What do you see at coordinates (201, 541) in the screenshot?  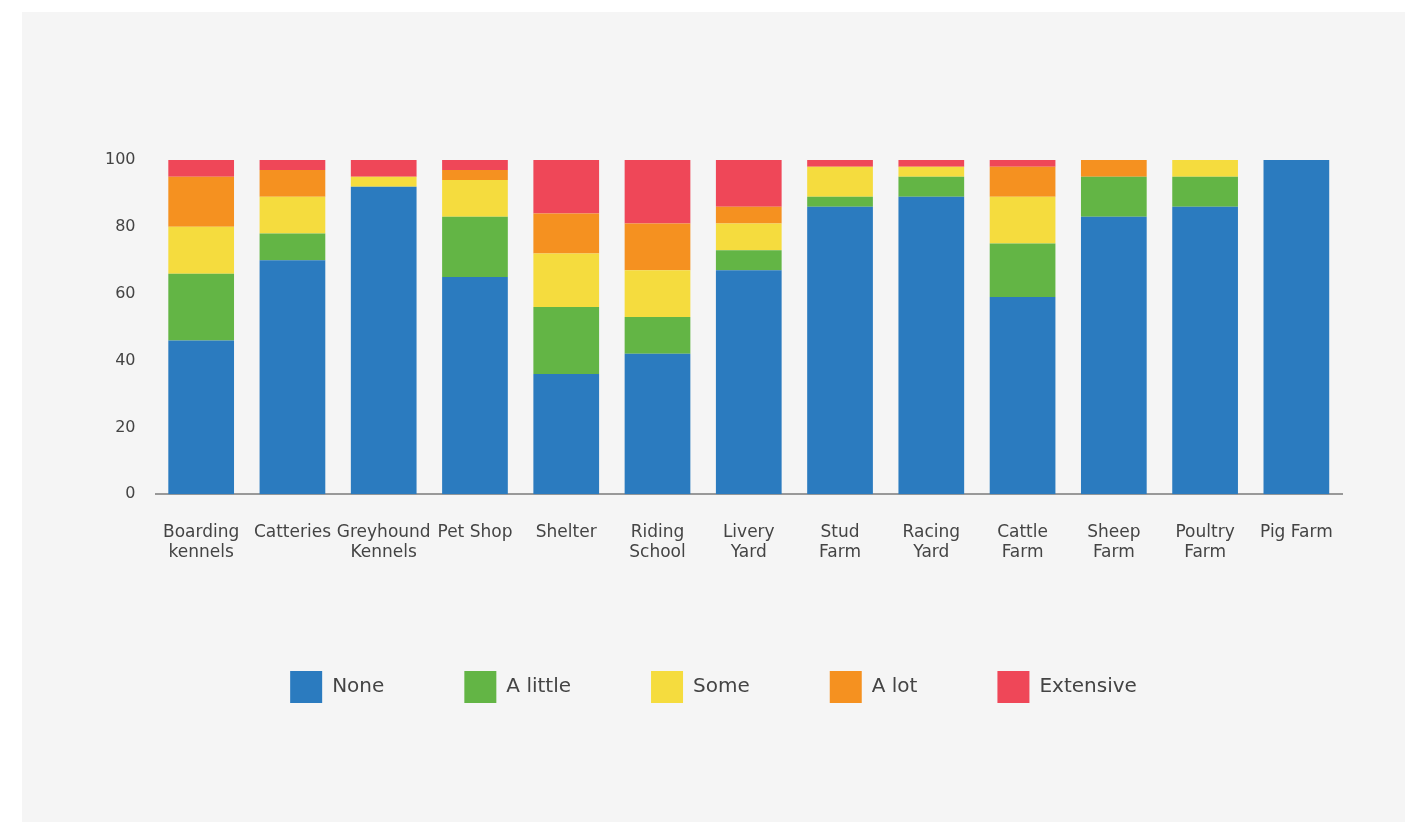 I see `x-tick-label: Boarding kennels` at bounding box center [201, 541].